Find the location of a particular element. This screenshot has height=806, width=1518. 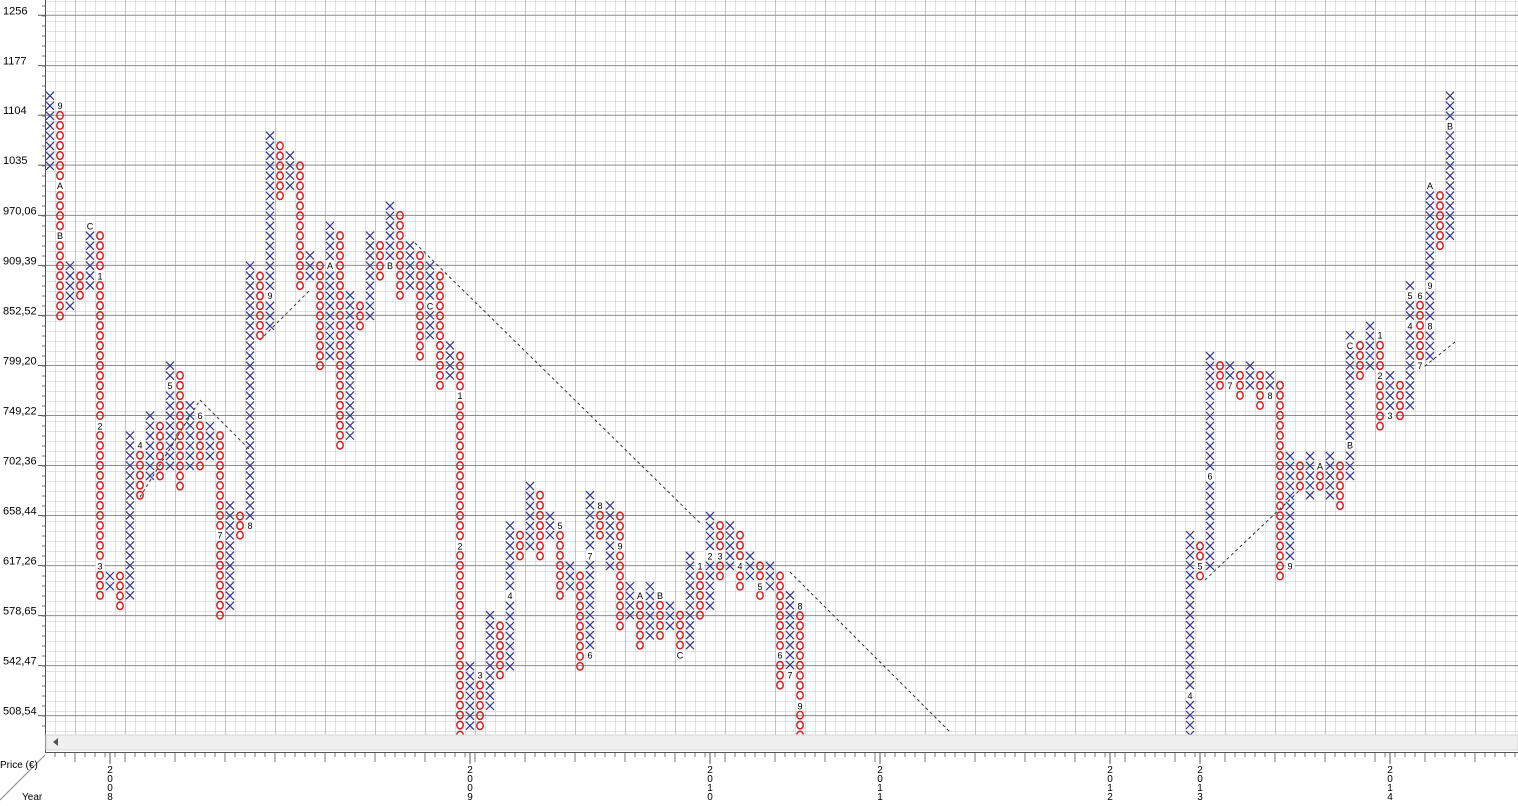

trend-line is located at coordinates (1437, 356).